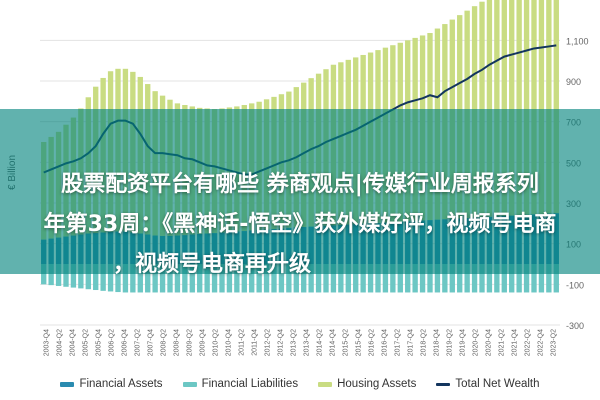 Image resolution: width=600 pixels, height=400 pixels. I want to click on x-tick-label: 2005-Q2, so click(85, 342).